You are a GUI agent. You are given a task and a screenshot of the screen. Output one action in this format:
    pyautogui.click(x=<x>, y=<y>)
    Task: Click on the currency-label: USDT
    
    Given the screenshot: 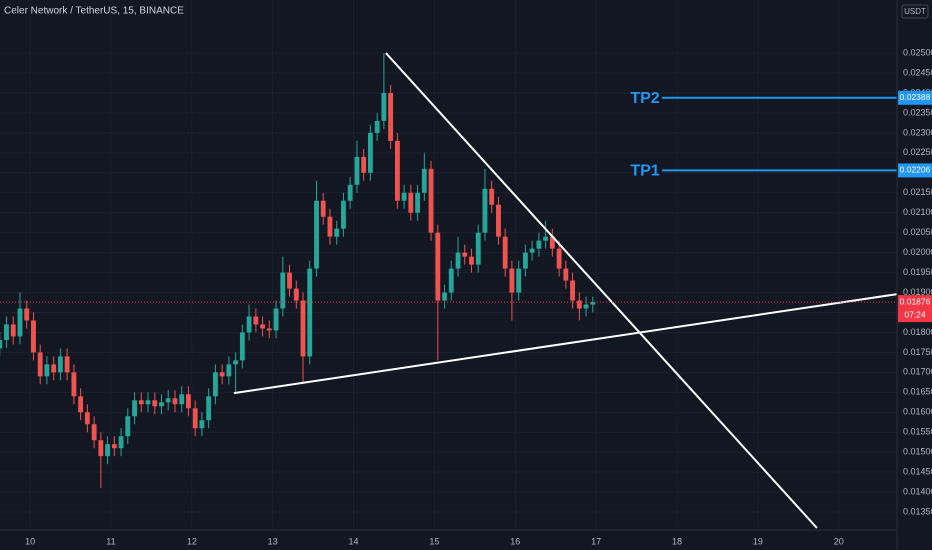 What is the action you would take?
    pyautogui.click(x=915, y=11)
    